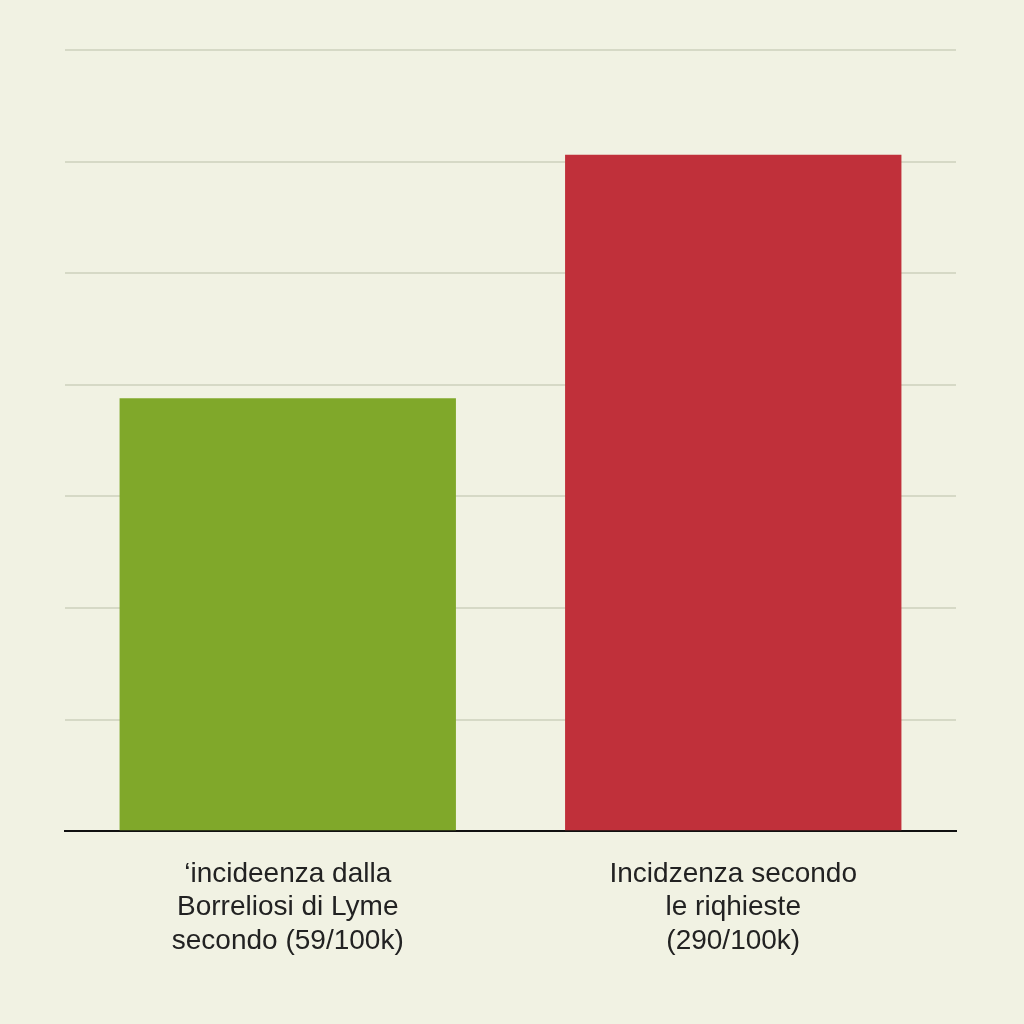 This screenshot has width=1024, height=1024. Describe the element at coordinates (733, 905) in the screenshot. I see `x-tick-label: Incidzenza secondo le riqhieste (290/100k)` at that location.